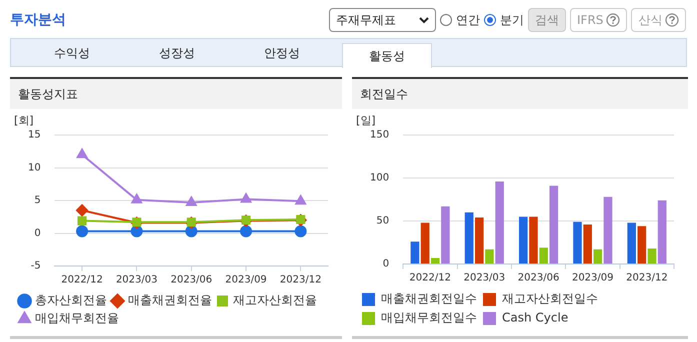 This screenshot has height=342, width=697. What do you see at coordinates (429, 299) in the screenshot?
I see `legend-label: 매출채권회전일수` at bounding box center [429, 299].